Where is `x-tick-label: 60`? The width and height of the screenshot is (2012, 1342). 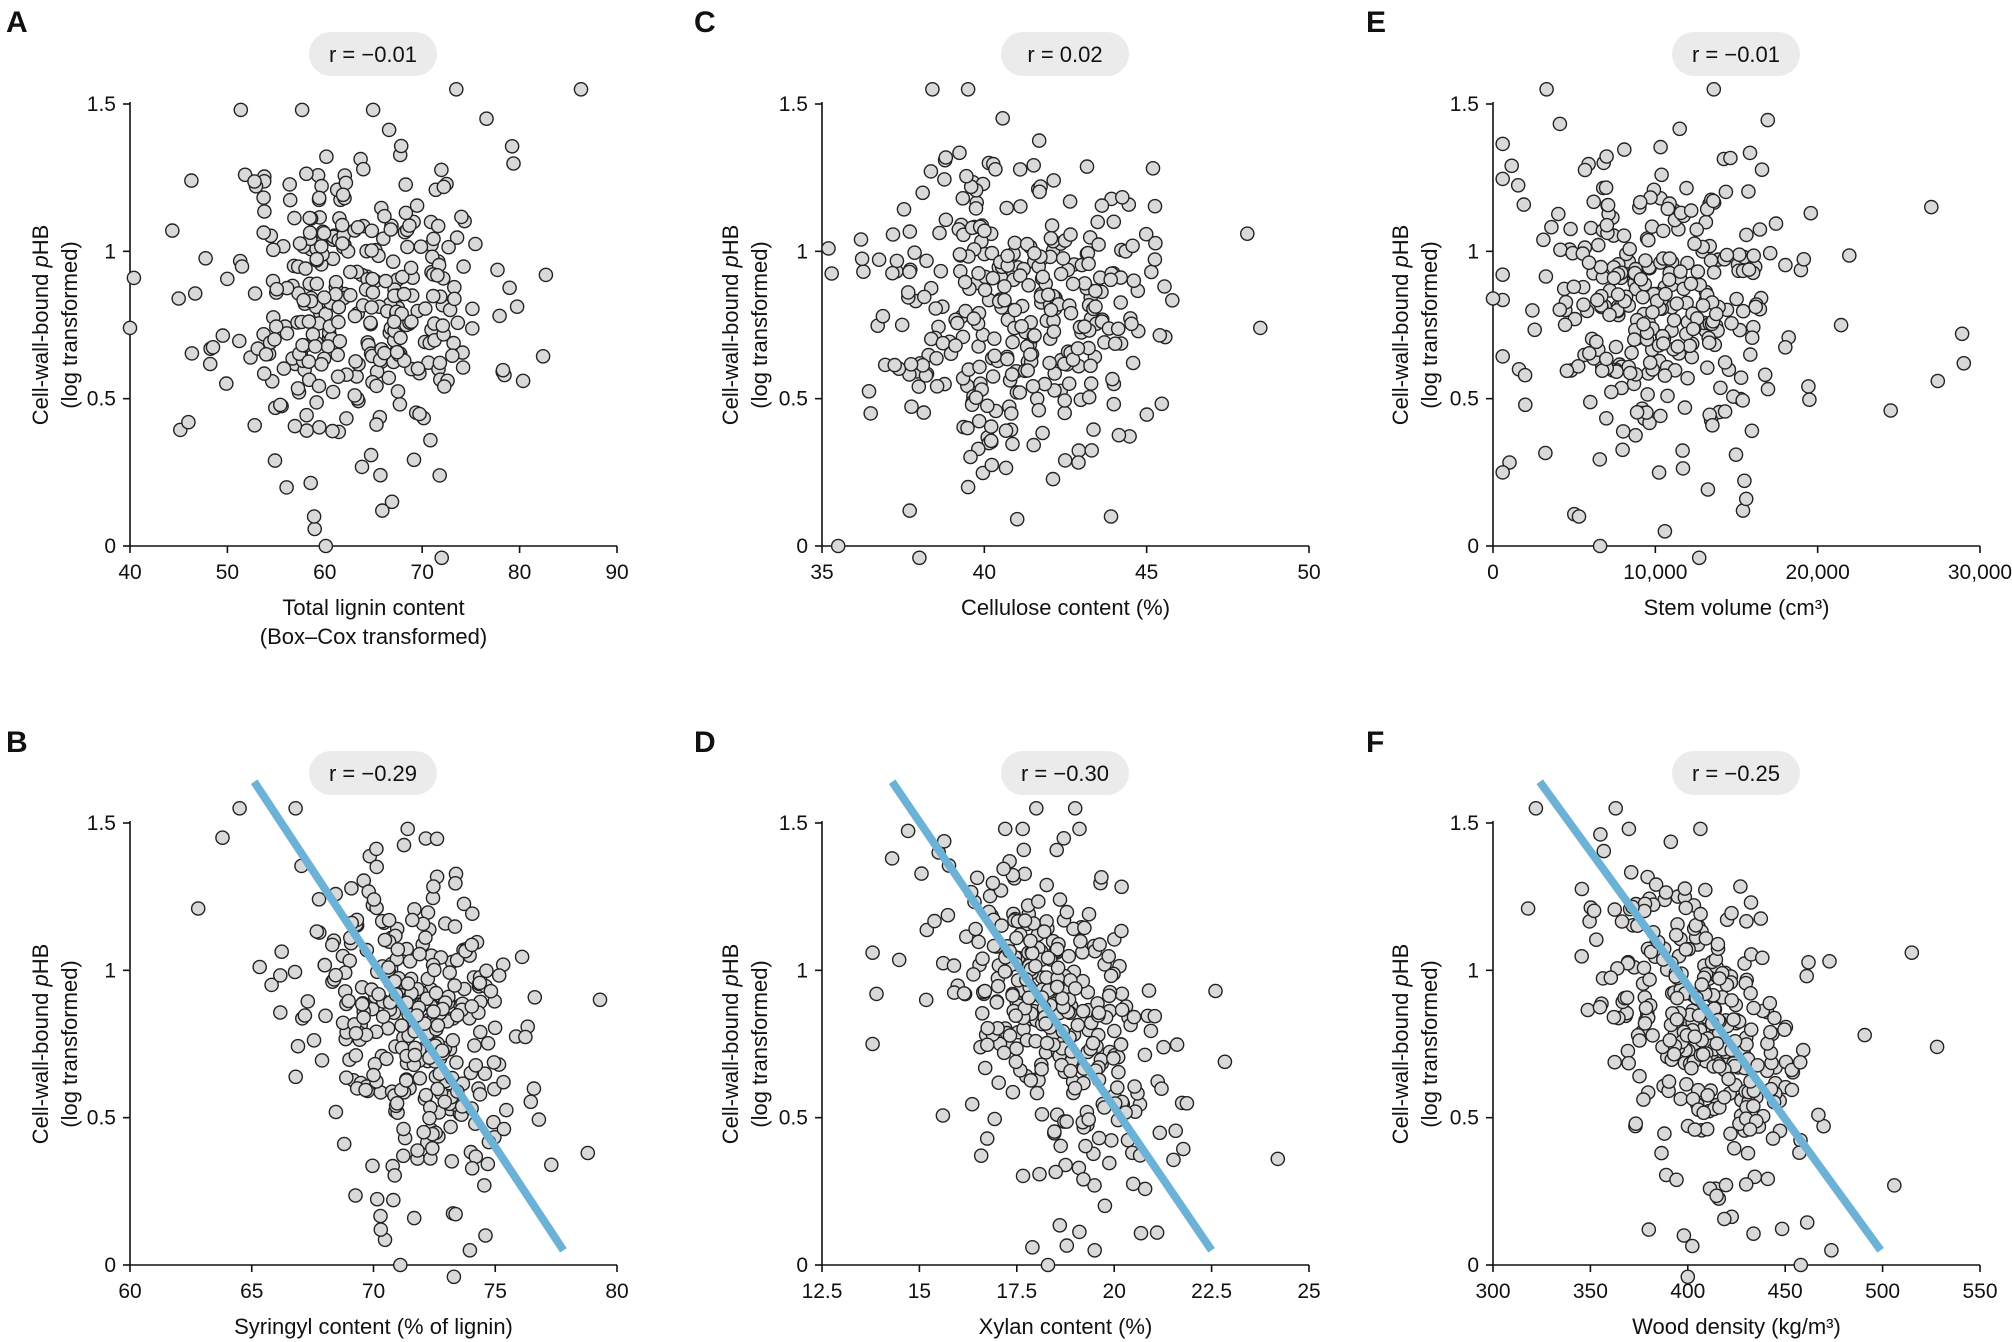
x-tick-label: 60 is located at coordinates (324, 572).